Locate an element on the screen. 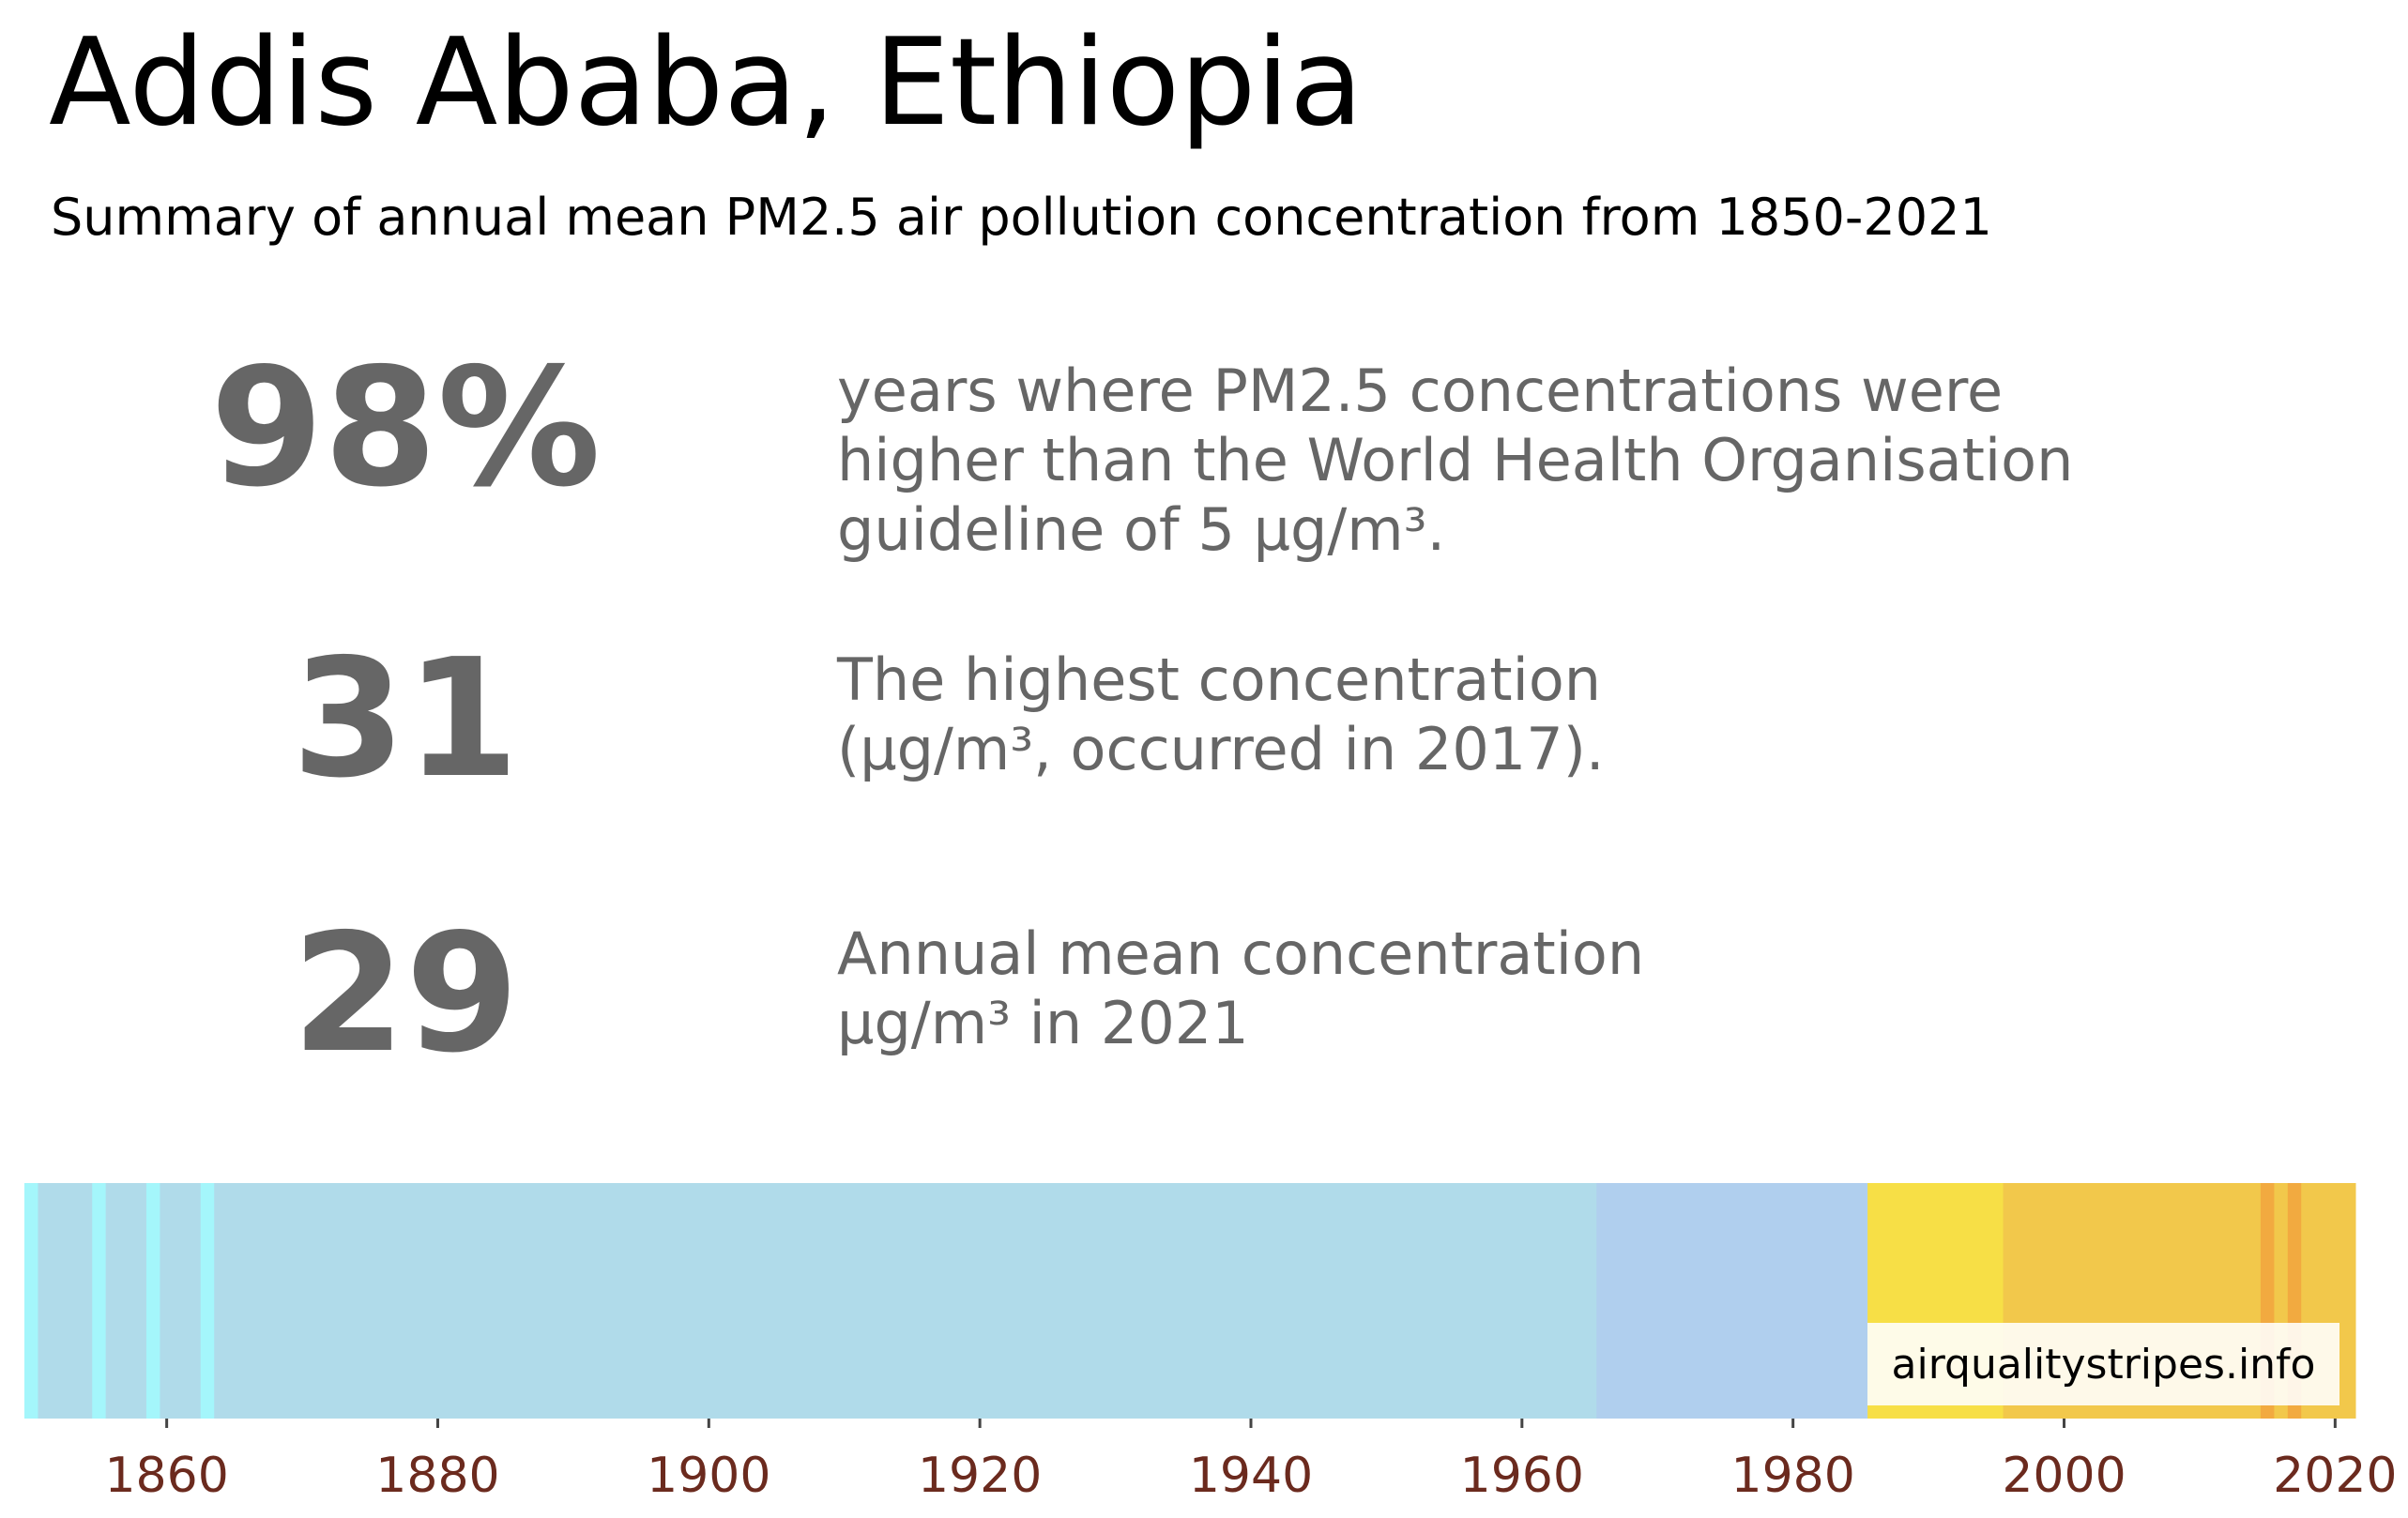 This screenshot has height=1518, width=2408. x-tick-label: 1940 is located at coordinates (1251, 1476).